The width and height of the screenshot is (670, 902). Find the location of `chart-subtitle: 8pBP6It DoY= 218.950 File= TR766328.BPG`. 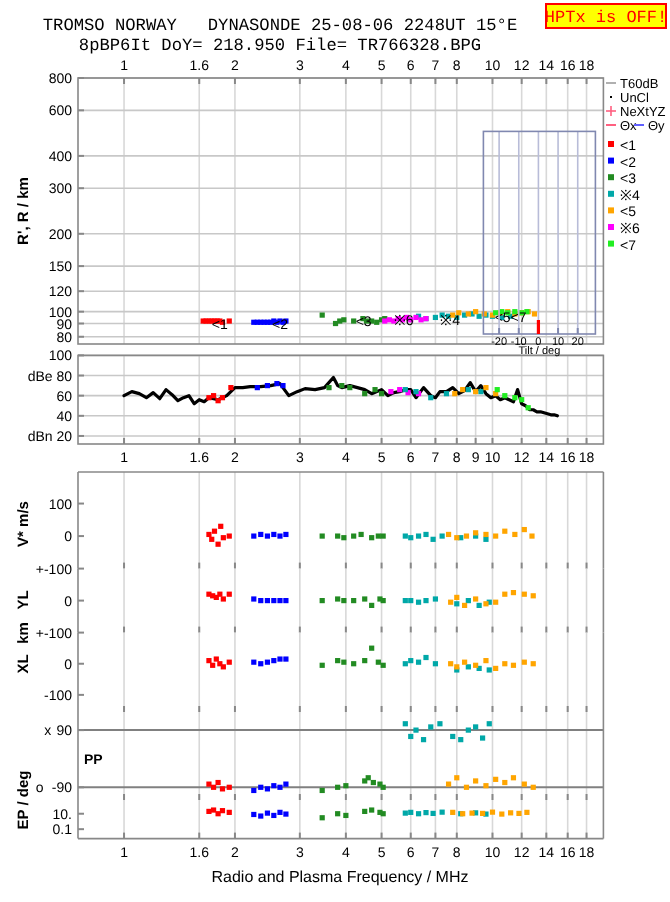

chart-subtitle: 8pBP6It DoY= 218.950 File= TR766328.BPG is located at coordinates (280, 46).